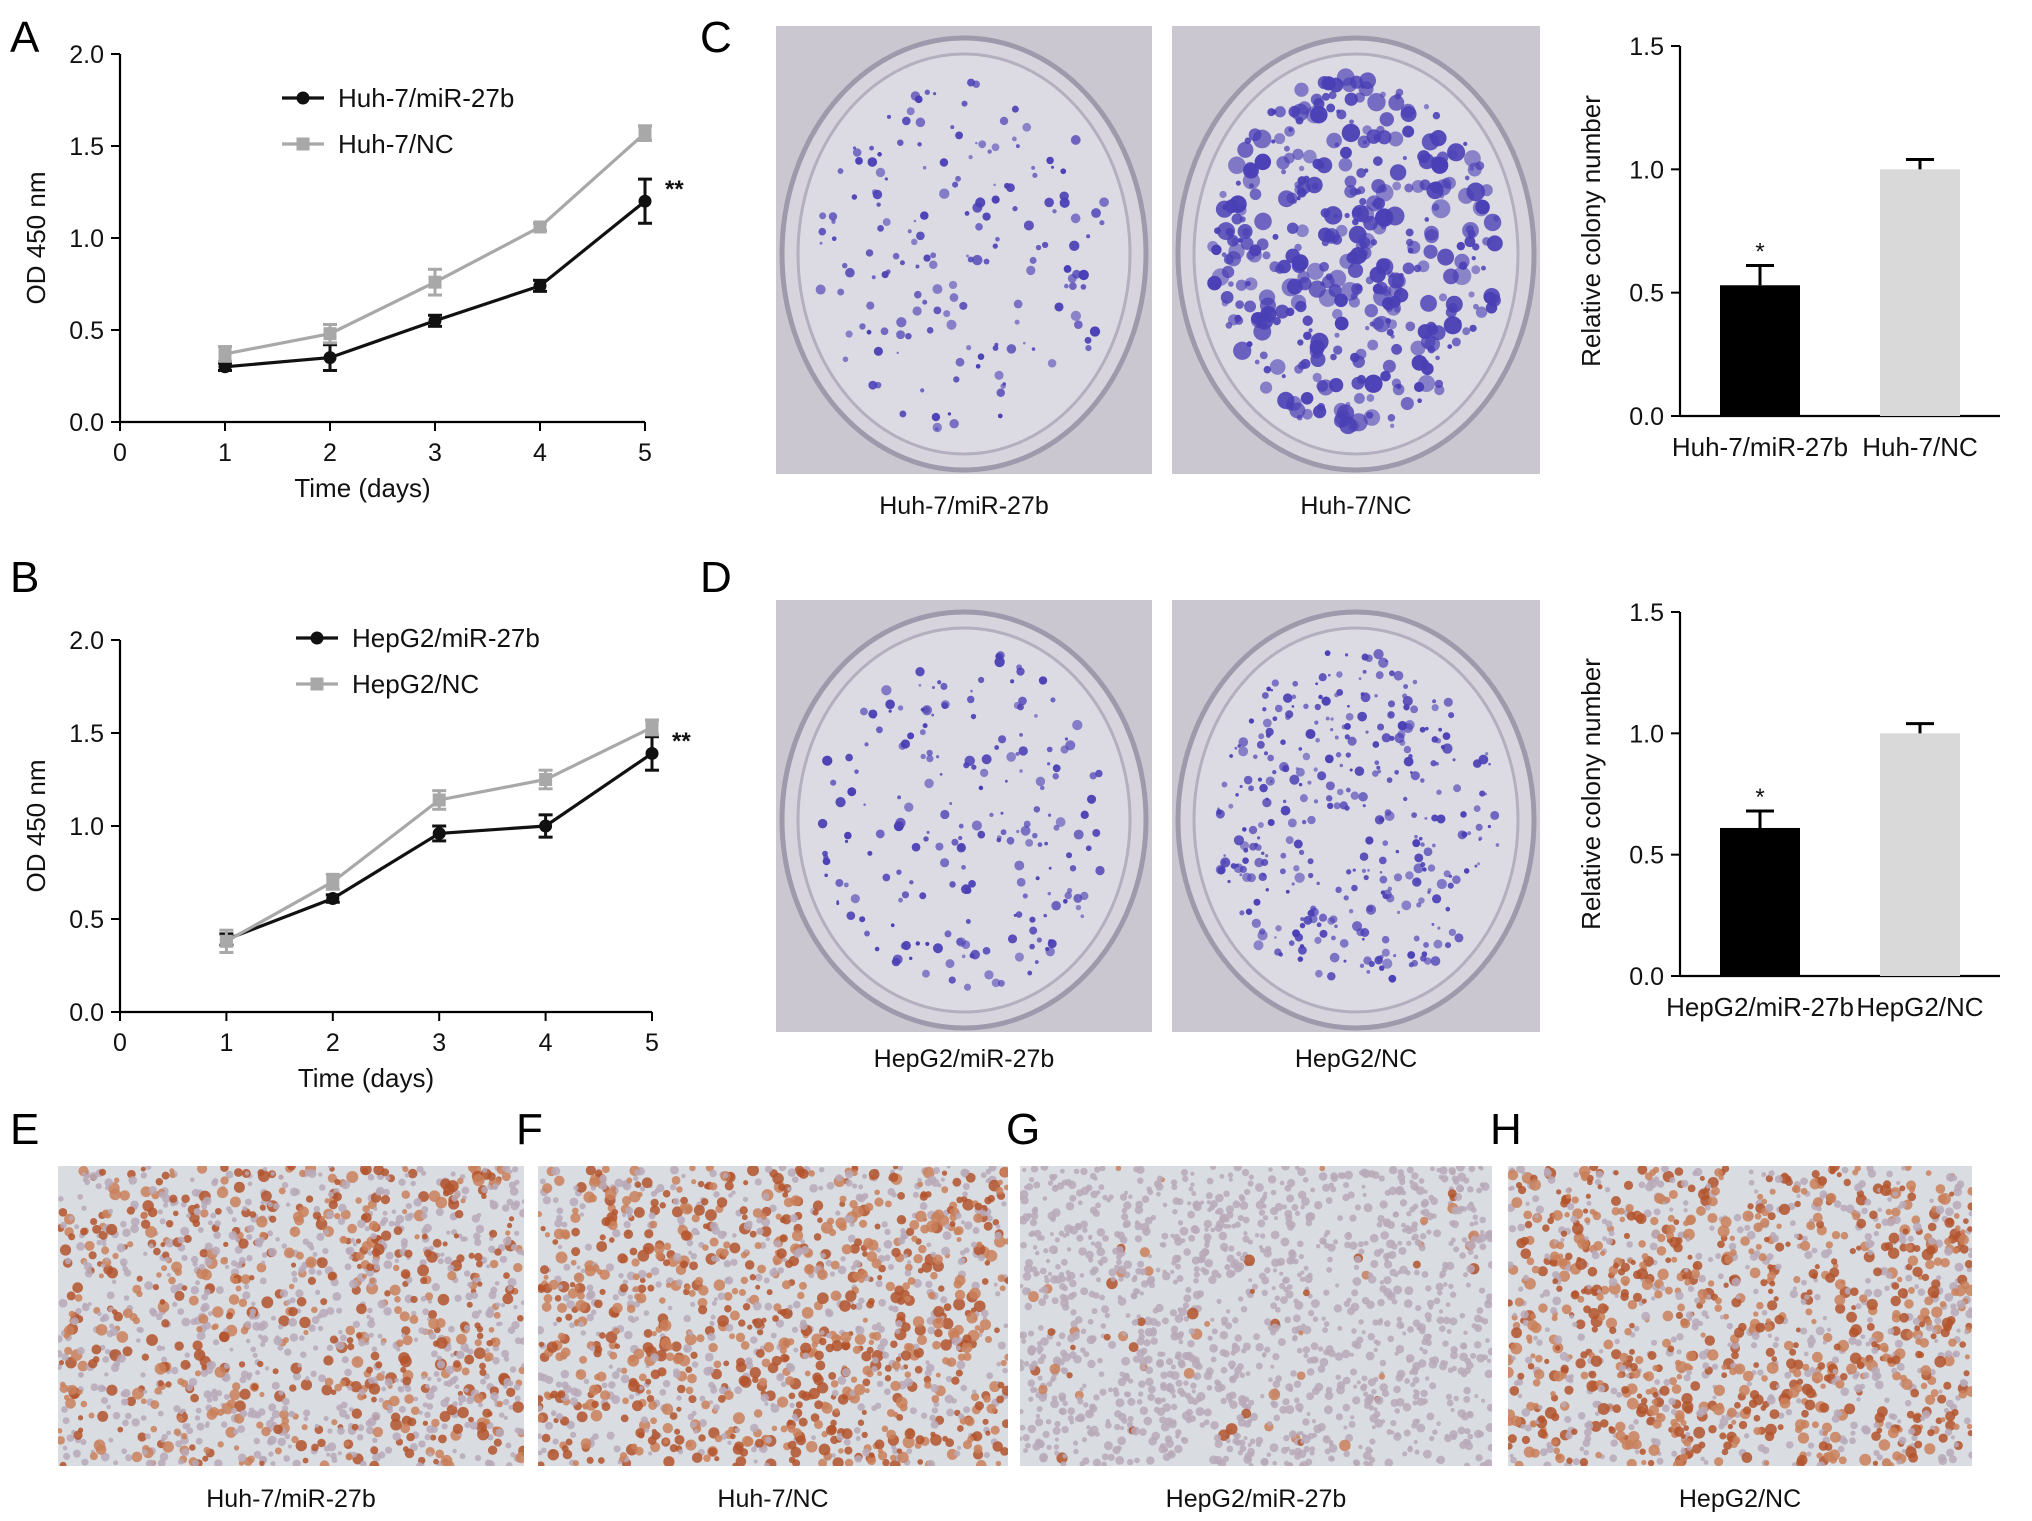 The height and width of the screenshot is (1521, 2032). Describe the element at coordinates (773, 1499) in the screenshot. I see `photo-caption: Huh-7/NC` at that location.